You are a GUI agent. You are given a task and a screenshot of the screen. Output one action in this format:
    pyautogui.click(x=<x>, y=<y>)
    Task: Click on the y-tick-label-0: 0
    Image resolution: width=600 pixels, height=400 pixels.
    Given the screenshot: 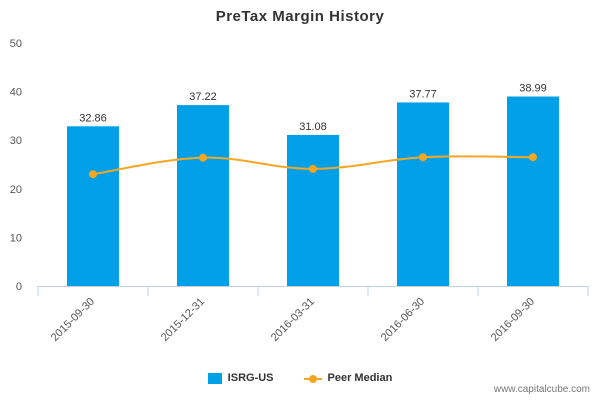 What is the action you would take?
    pyautogui.click(x=19, y=287)
    